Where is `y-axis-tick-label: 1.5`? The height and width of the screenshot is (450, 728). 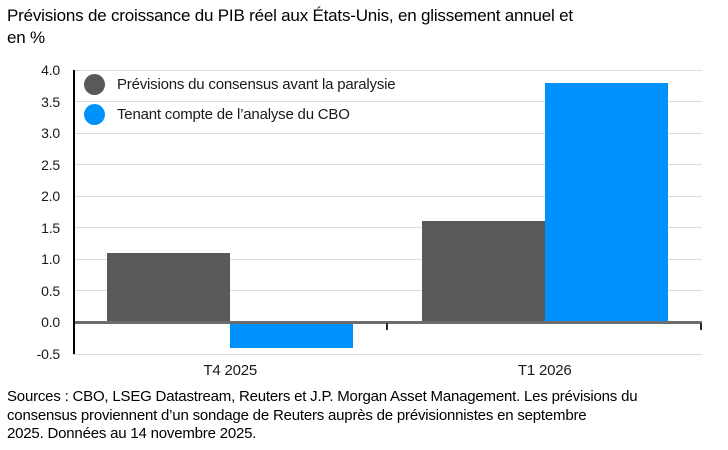
y-axis-tick-label: 1.5 is located at coordinates (50, 227).